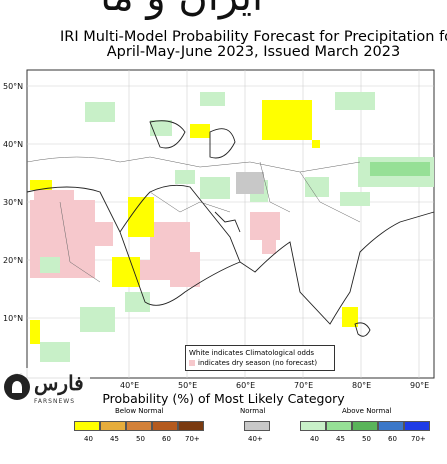  What do you see at coordinates (114, 439) in the screenshot?
I see `below-tick-45: 45` at bounding box center [114, 439].